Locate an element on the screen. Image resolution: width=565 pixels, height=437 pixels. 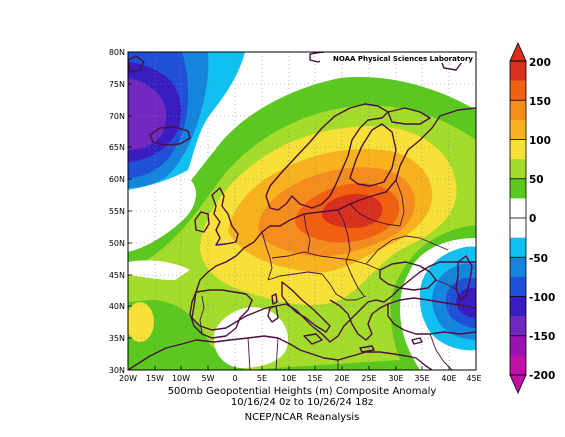
colorbar-segments is located at coordinates (518, 218).